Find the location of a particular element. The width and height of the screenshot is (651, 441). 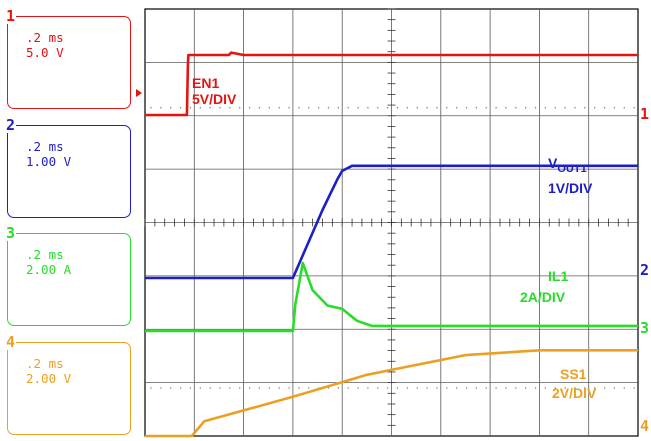

channel-ground-marker: 4 is located at coordinates (644, 426).